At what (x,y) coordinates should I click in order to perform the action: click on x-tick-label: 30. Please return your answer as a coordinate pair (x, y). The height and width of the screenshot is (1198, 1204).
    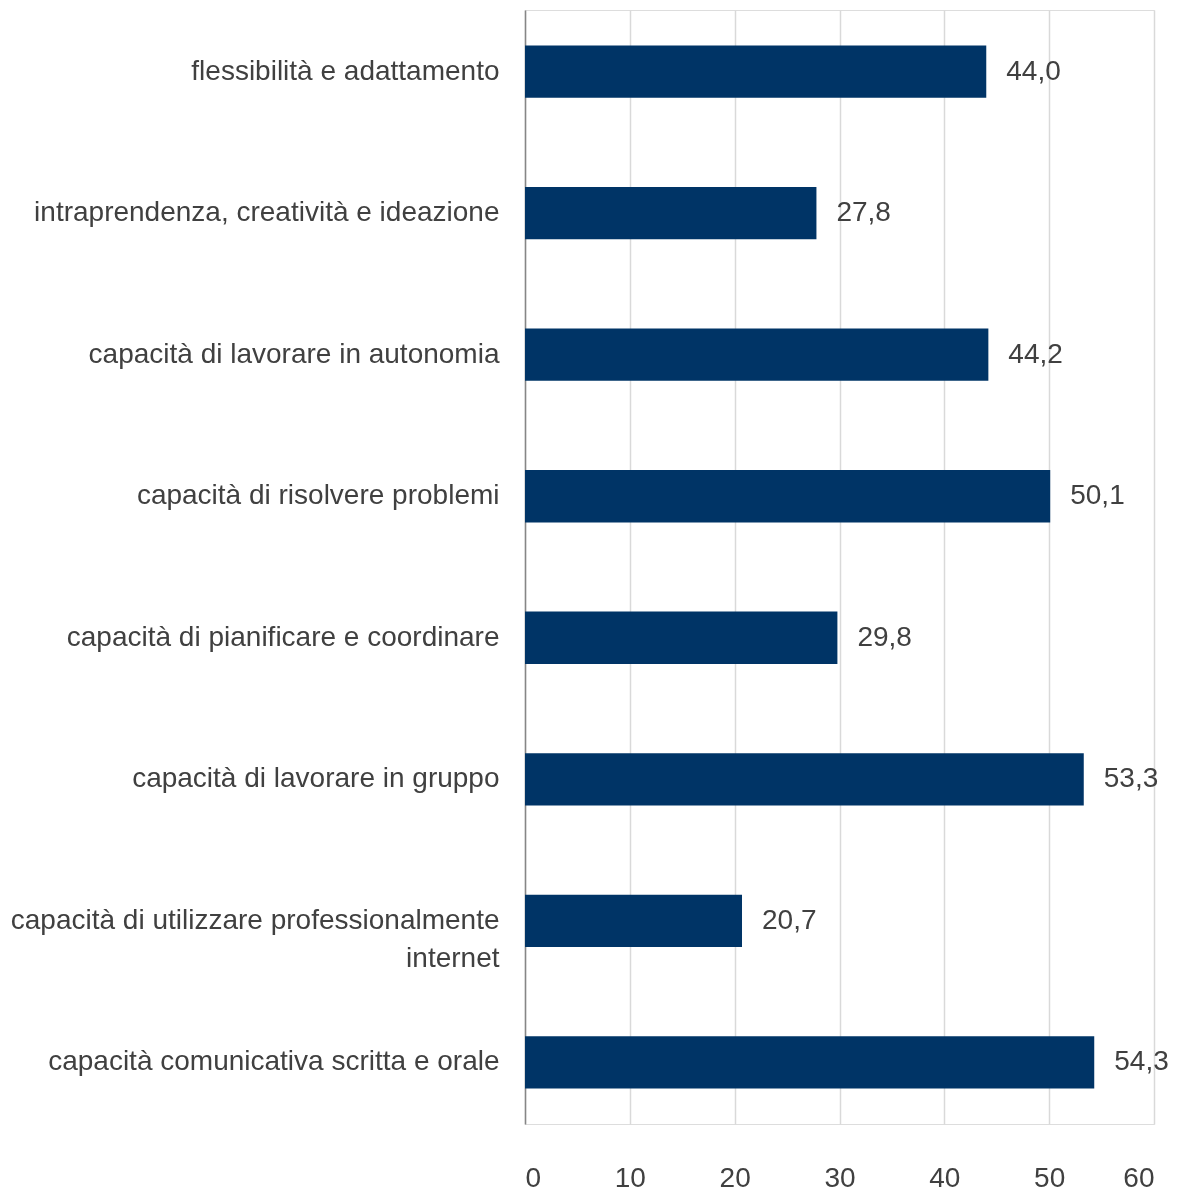
    Looking at the image, I should click on (840, 1177).